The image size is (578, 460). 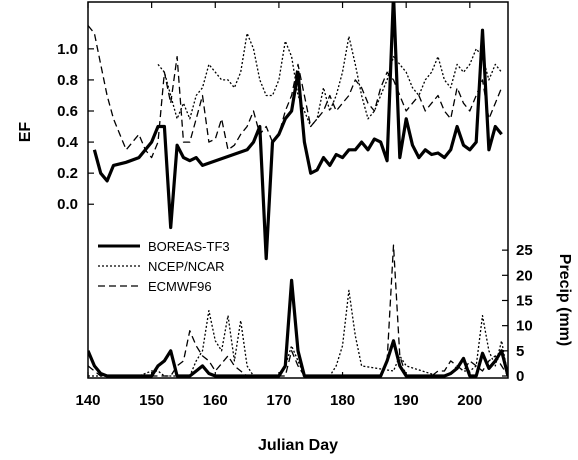 What do you see at coordinates (298, 333) in the screenshot?
I see `series-ncep-ncar-precip` at bounding box center [298, 333].